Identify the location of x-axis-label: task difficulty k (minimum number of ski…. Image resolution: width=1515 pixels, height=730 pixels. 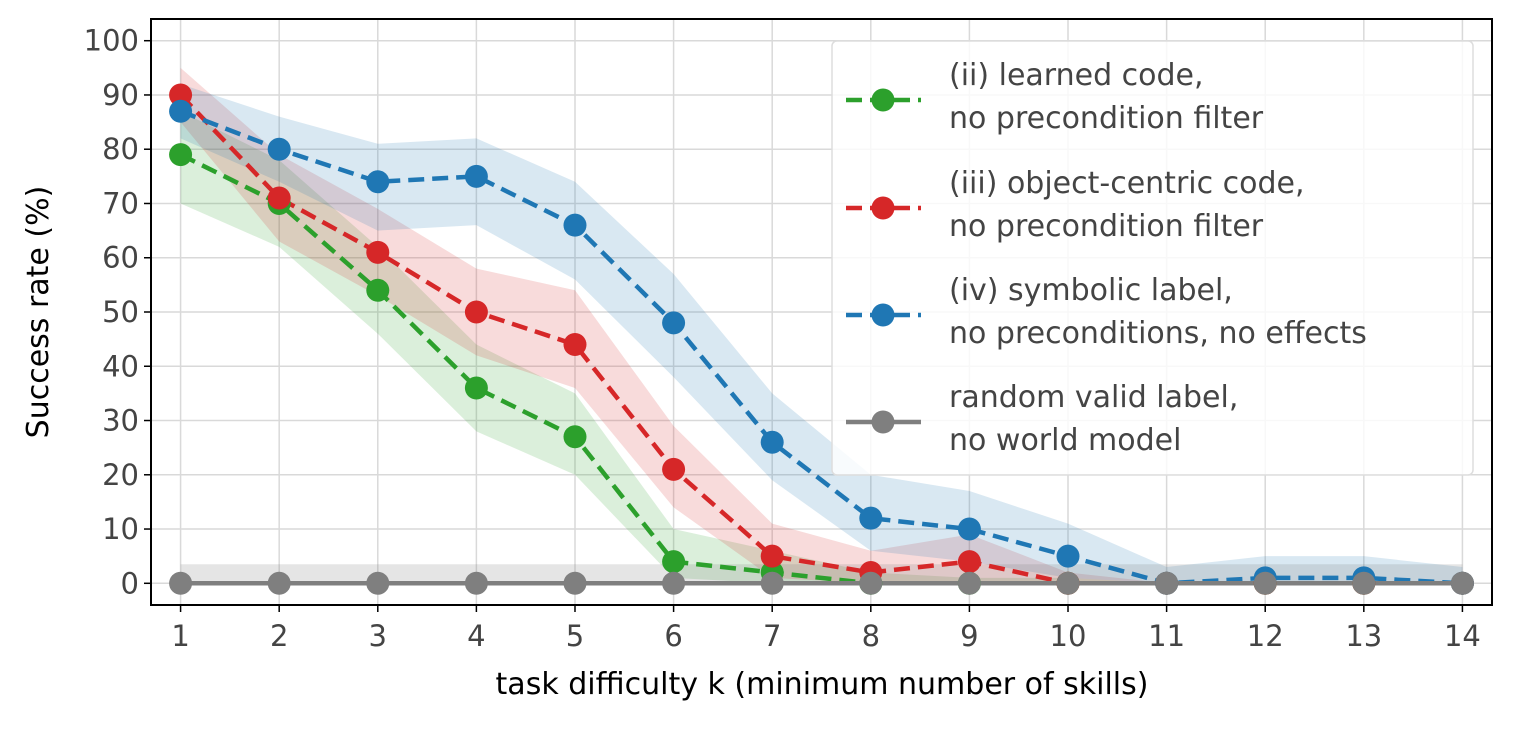
(822, 684).